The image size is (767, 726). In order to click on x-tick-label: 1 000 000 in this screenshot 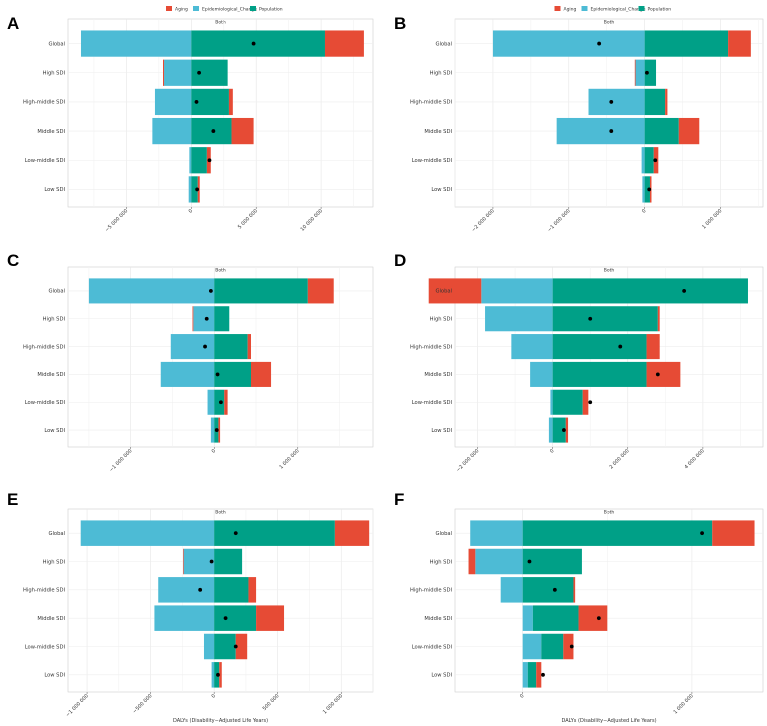, I will do `click(333, 704)`.